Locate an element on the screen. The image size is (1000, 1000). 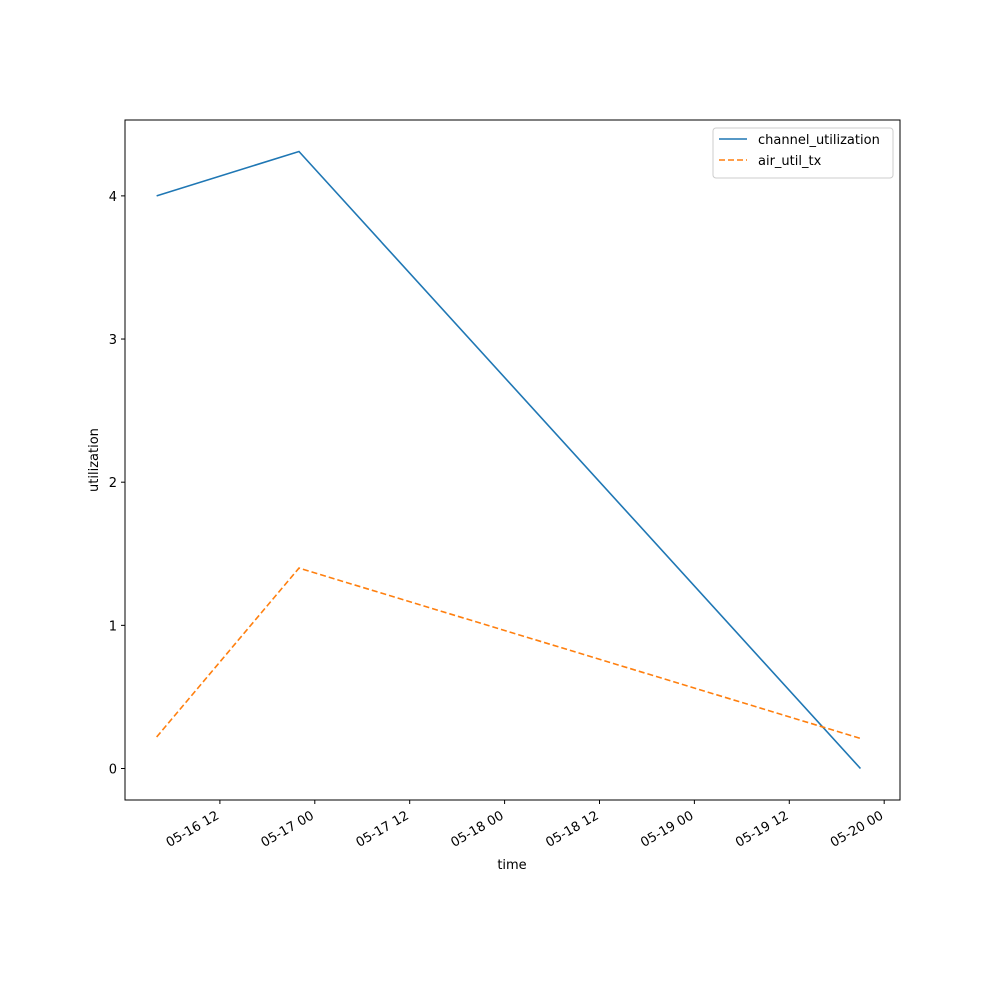
x-axis-label: time is located at coordinates (511, 865).